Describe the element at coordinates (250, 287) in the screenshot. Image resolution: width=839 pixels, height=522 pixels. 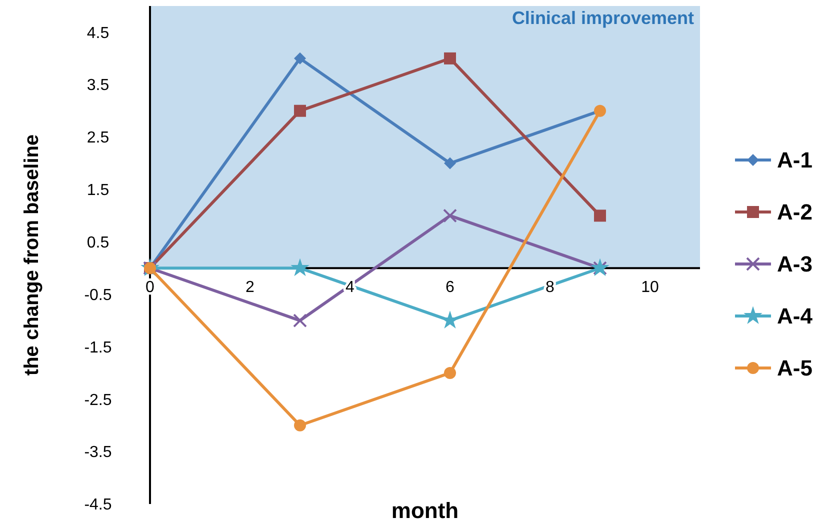
I see `x-tick-label: 2` at that location.